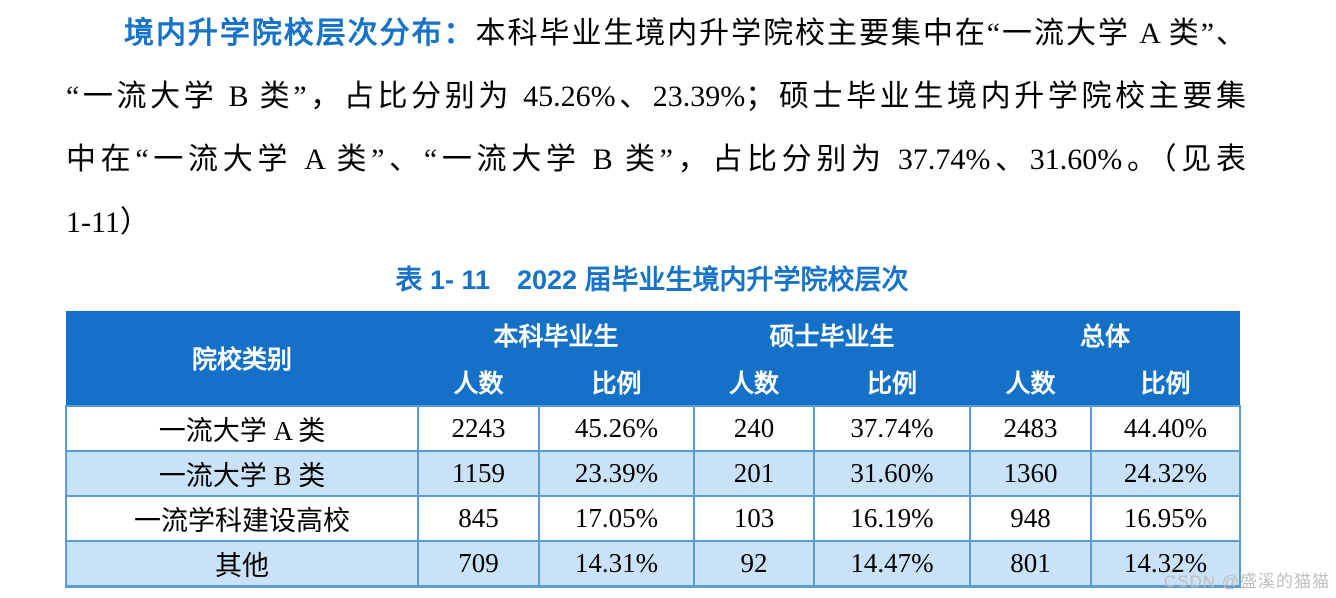 The image size is (1336, 598). What do you see at coordinates (478, 428) in the screenshot?
I see `cell-undergrad-count: 2243` at bounding box center [478, 428].